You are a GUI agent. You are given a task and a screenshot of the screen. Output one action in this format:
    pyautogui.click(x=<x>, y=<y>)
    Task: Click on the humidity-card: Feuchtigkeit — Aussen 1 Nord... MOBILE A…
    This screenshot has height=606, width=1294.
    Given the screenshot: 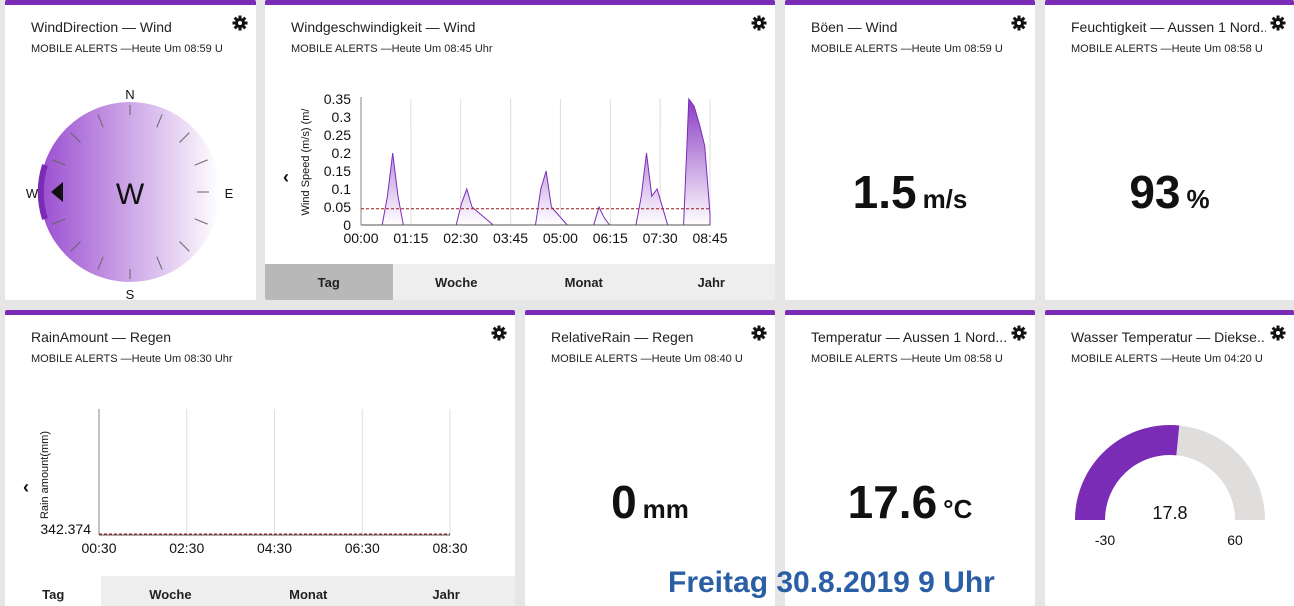 What is the action you would take?
    pyautogui.click(x=1169, y=150)
    